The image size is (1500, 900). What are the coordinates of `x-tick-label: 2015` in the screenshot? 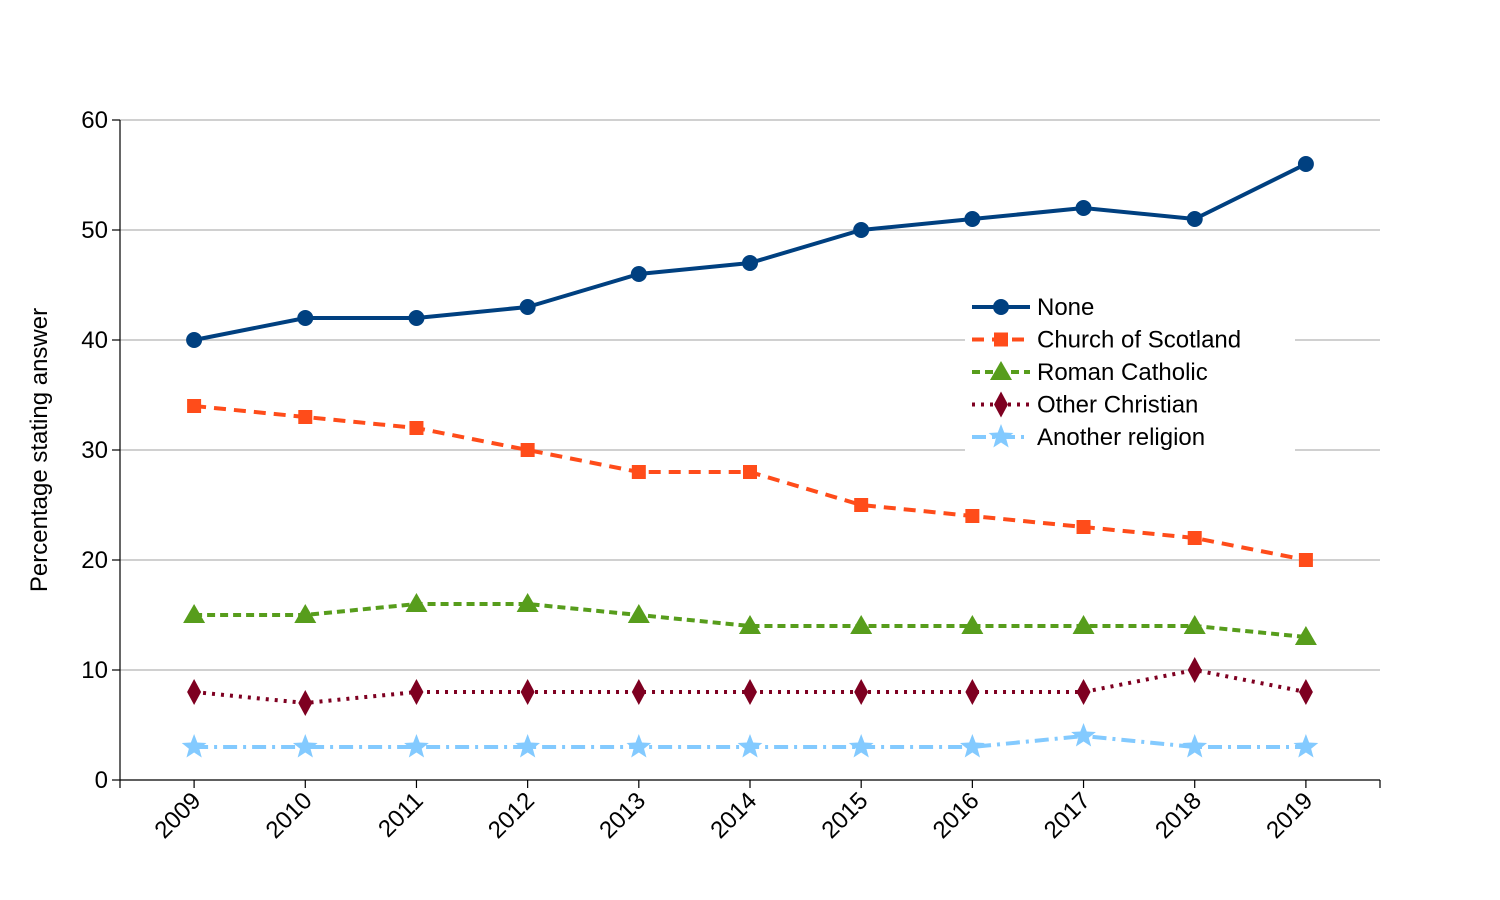 It's located at (845, 815).